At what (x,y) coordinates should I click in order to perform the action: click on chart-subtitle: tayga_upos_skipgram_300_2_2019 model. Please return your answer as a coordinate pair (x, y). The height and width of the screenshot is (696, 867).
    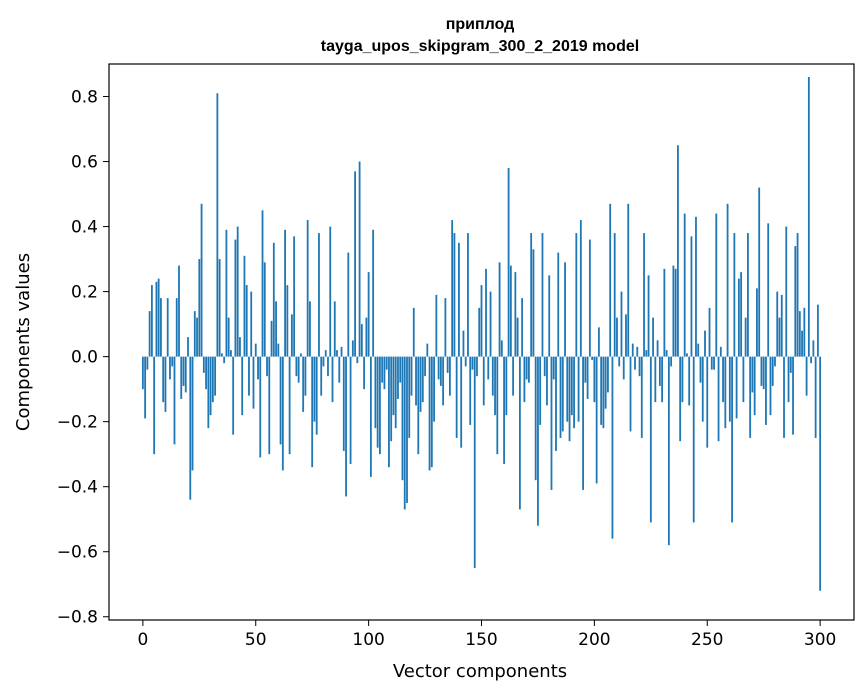
    Looking at the image, I should click on (480, 46).